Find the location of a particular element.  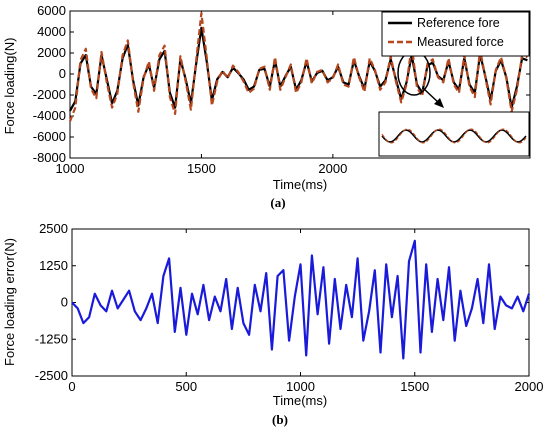

a-x-tick-label: 1500 is located at coordinates (201, 168).